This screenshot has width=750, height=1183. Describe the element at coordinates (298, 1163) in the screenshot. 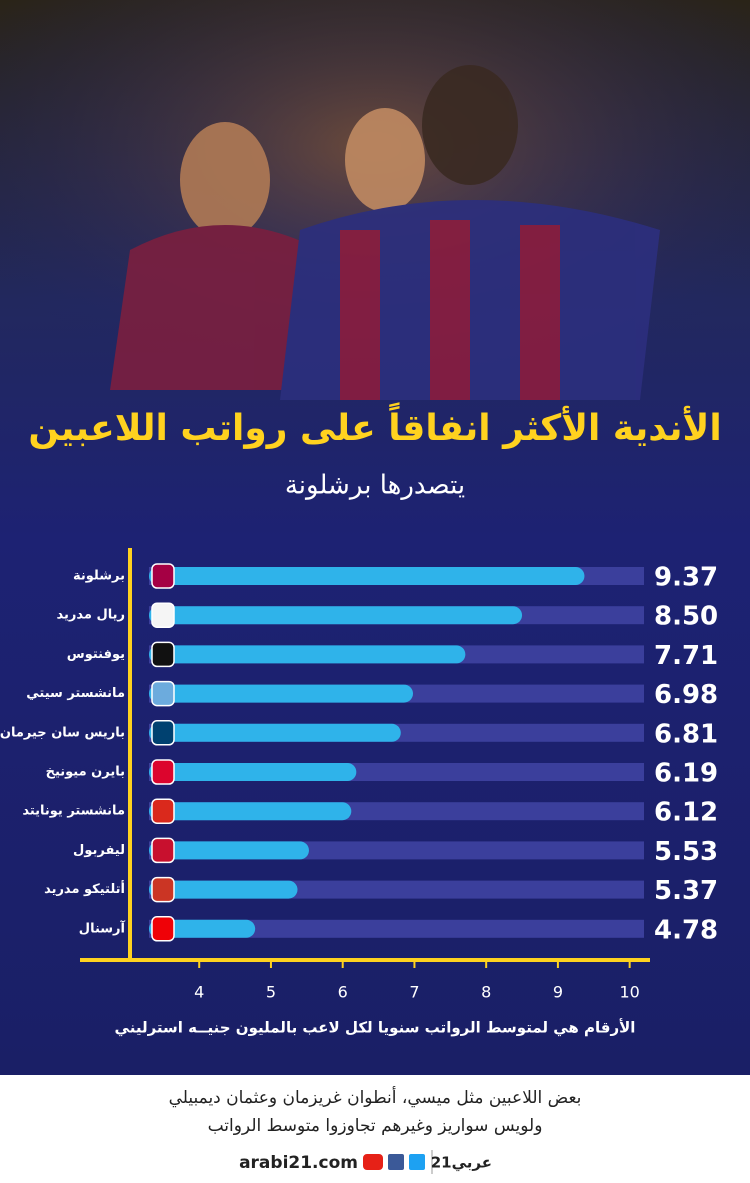

I see `site-url: arabi21.com` at that location.